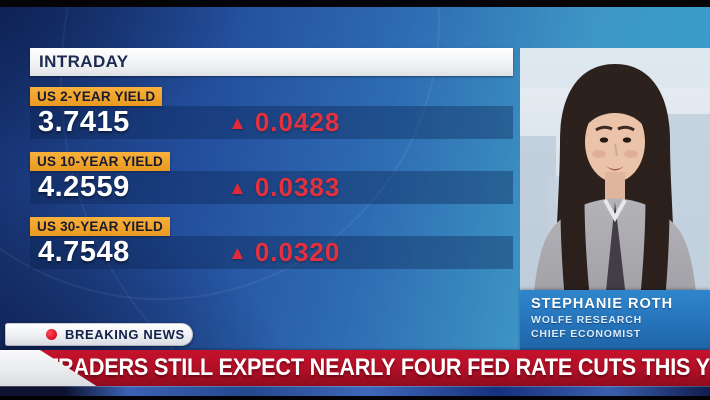  I want to click on yield-label: US 30-YEAR YIELD, so click(100, 226).